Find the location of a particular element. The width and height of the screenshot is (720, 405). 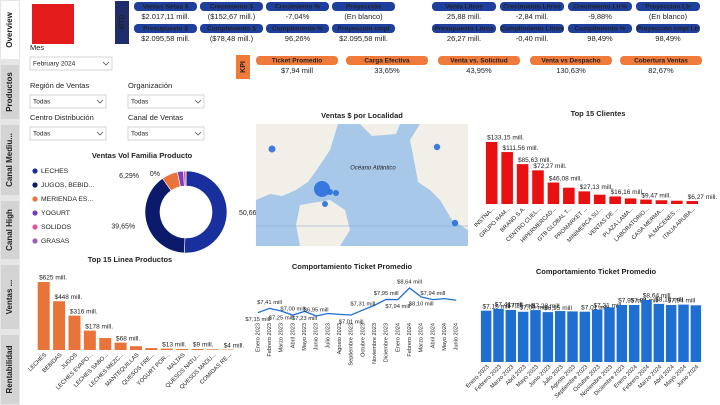

kpi-value: $7,94 mill is located at coordinates (297, 70).